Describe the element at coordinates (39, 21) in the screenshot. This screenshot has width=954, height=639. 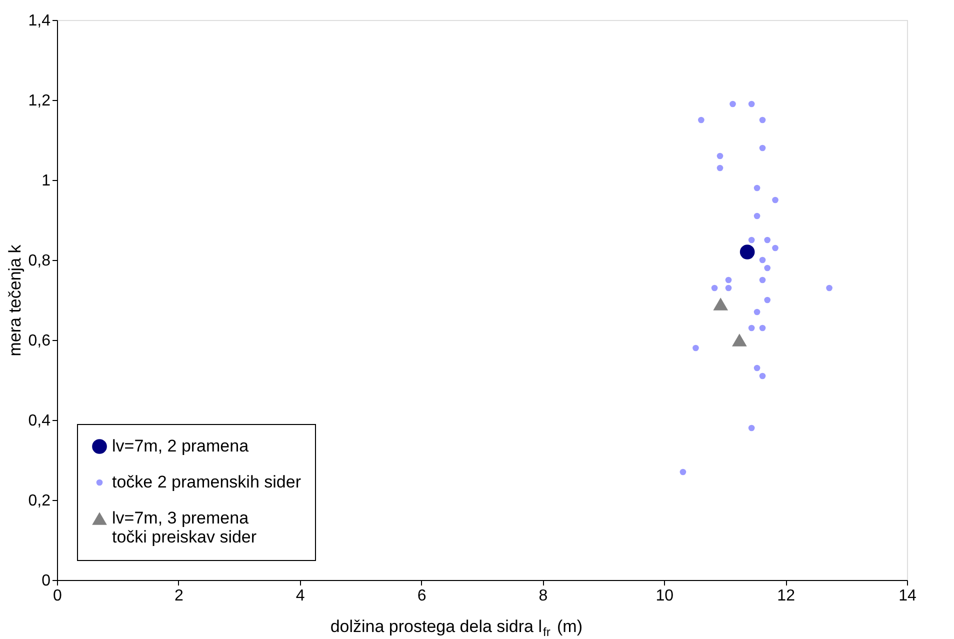
I see `y-tick-label: 1,4` at that location.